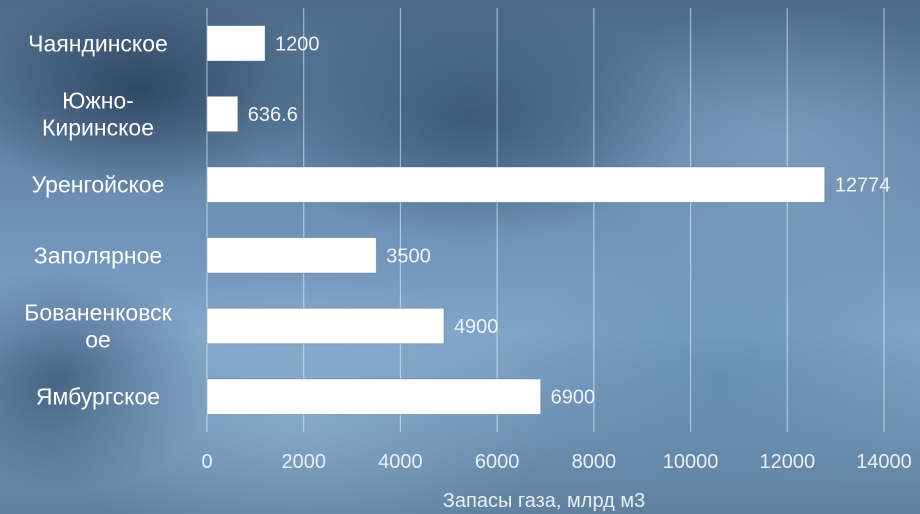 The width and height of the screenshot is (920, 514). What do you see at coordinates (98, 114) in the screenshot?
I see `category-label: Южно-Киринское` at bounding box center [98, 114].